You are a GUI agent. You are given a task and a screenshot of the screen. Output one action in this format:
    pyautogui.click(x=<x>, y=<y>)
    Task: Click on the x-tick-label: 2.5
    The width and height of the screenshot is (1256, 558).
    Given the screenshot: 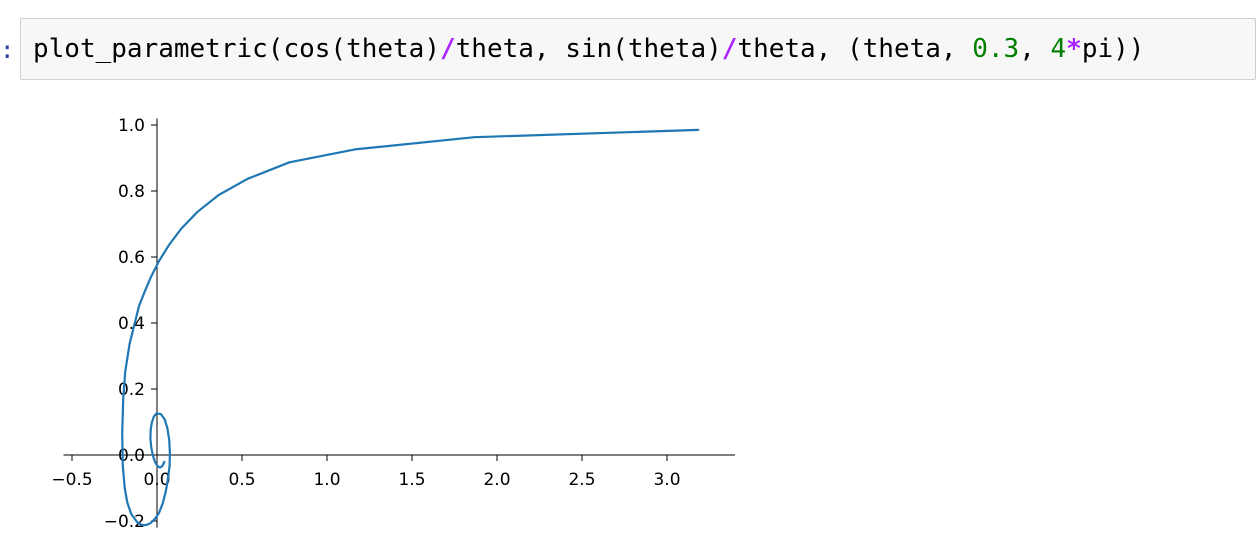 What is the action you would take?
    pyautogui.click(x=581, y=480)
    